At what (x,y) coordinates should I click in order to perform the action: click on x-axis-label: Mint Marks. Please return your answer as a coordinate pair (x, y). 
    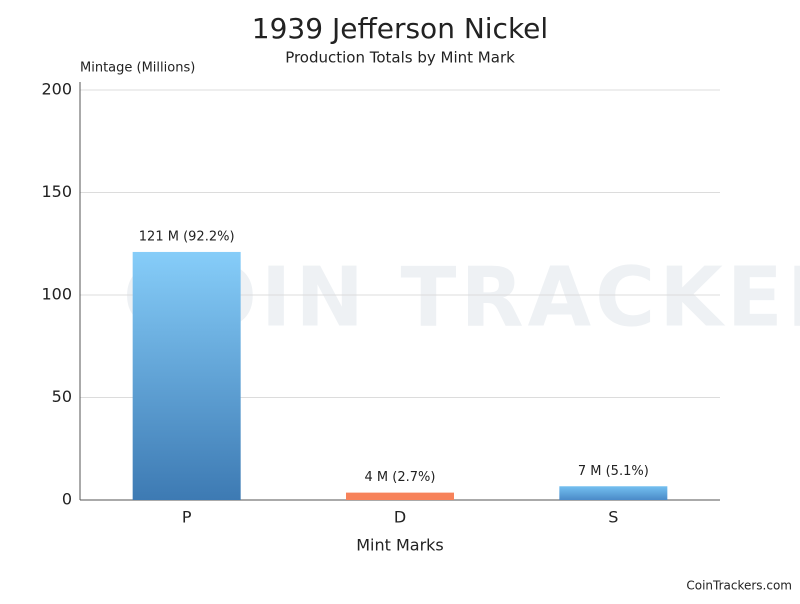
    Looking at the image, I should click on (400, 545).